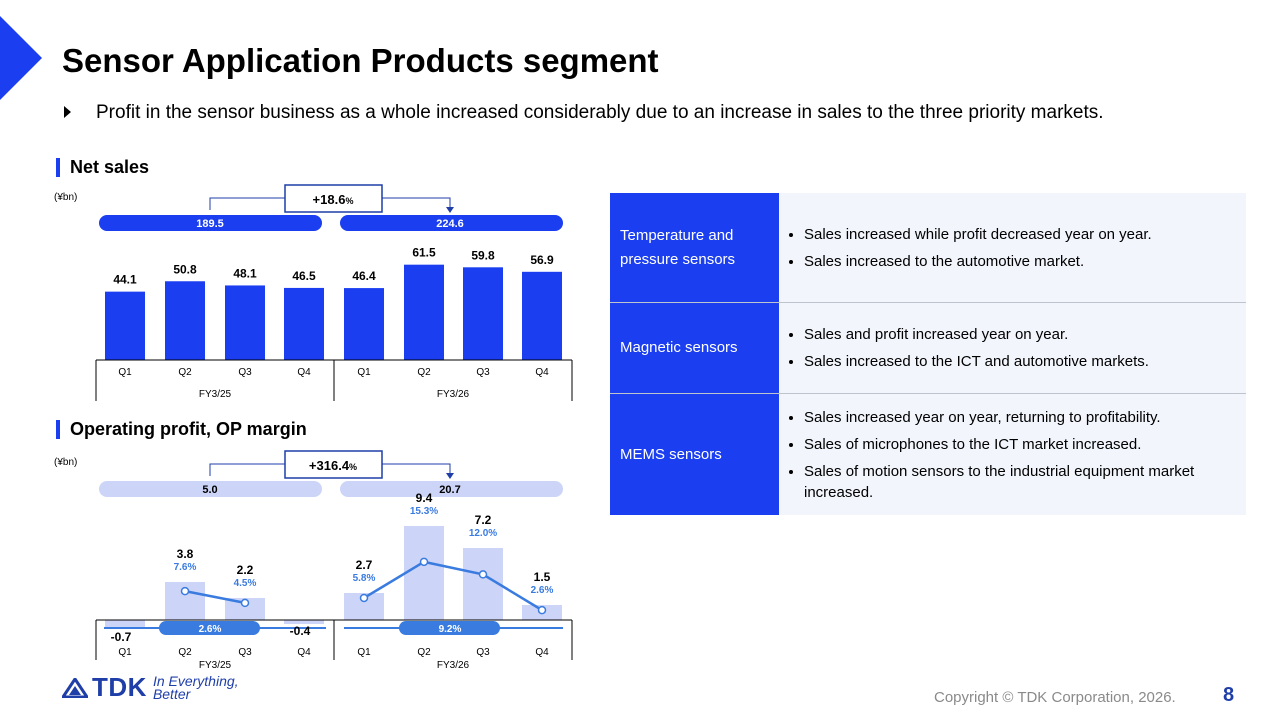  I want to click on fy25-avg-margin-label: 2.6%, so click(210, 629).